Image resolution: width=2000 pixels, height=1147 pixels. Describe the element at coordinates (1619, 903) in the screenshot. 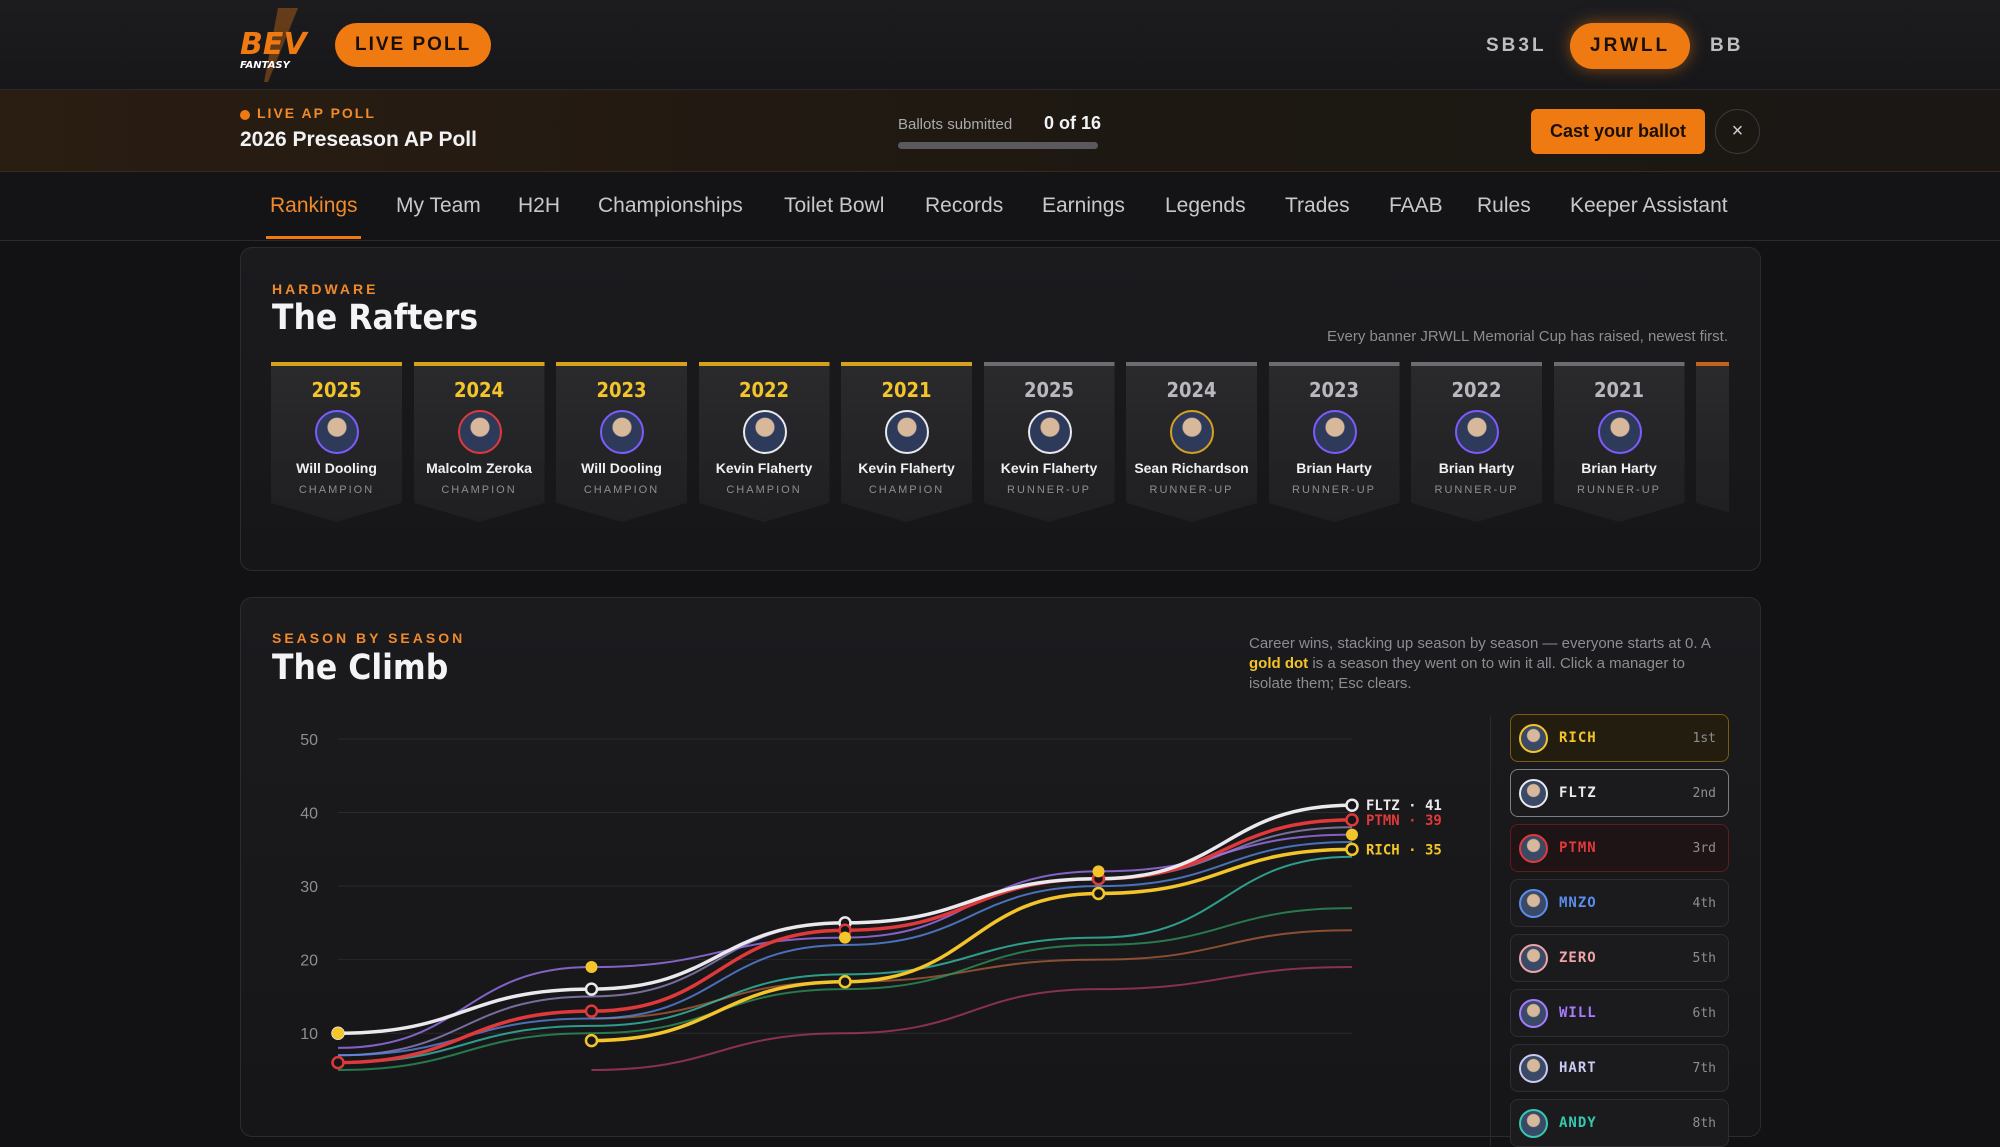

I see `legend-item-mnzo: MNZO 4th` at that location.